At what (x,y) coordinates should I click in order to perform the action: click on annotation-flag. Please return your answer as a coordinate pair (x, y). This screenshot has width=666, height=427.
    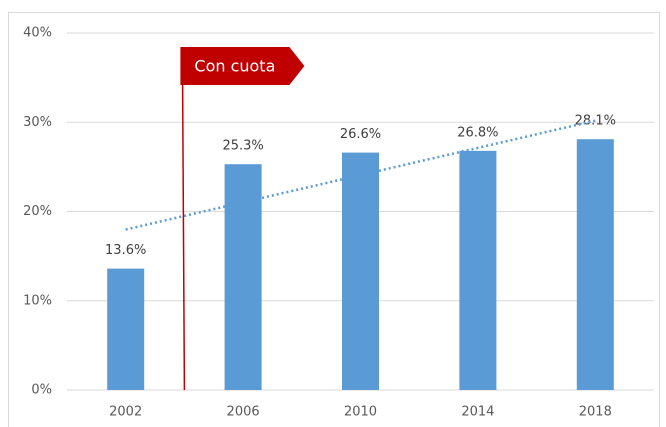
    Looking at the image, I should click on (242, 66).